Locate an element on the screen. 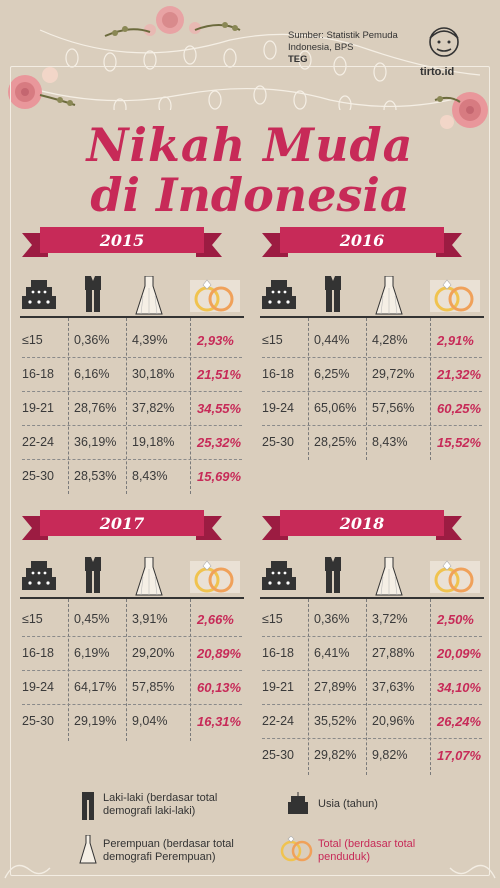  table-row: 22-24 35,52% 20,96% 26,24% is located at coordinates (377, 730).